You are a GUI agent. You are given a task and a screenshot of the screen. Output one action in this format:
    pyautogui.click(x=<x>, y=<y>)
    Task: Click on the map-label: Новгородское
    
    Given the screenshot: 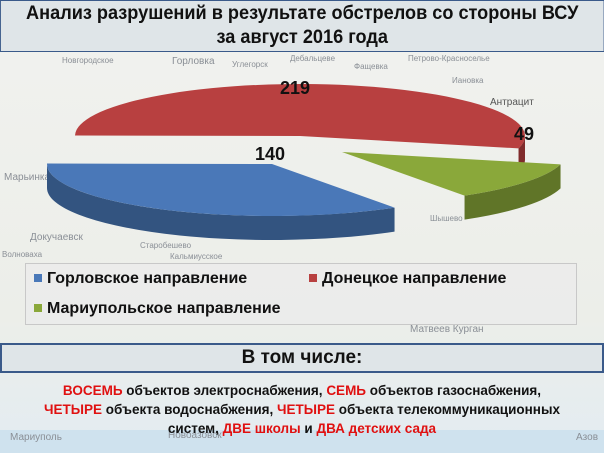 What is the action you would take?
    pyautogui.click(x=88, y=60)
    